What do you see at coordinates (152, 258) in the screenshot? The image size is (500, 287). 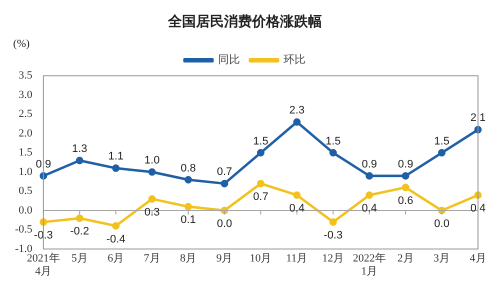 I see `x-tick-label: 7月` at bounding box center [152, 258].